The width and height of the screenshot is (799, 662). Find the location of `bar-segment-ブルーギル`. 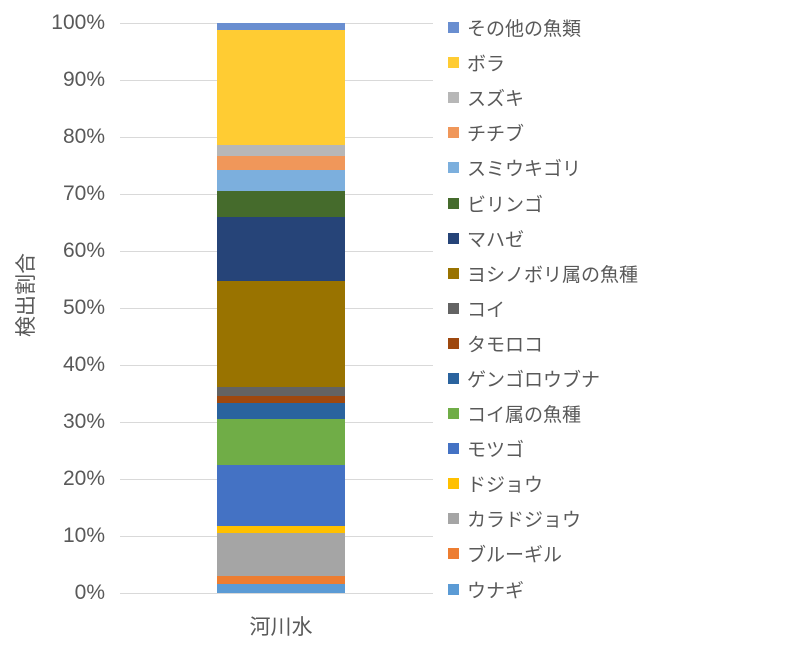

bar-segment-ブルーギル is located at coordinates (281, 579).